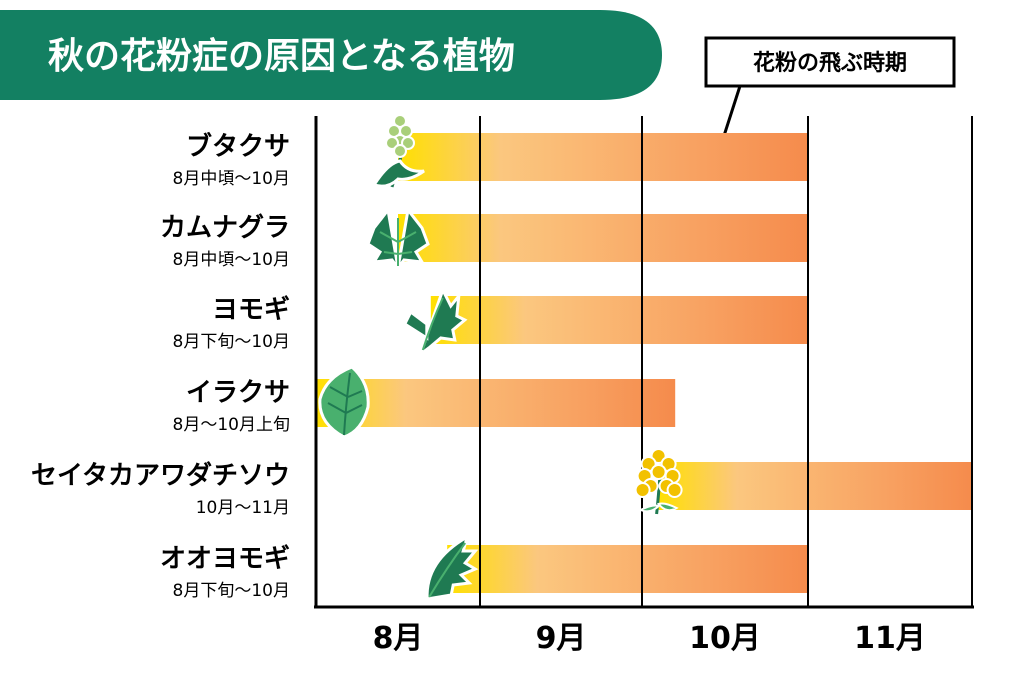 This screenshot has width=1024, height=683. Describe the element at coordinates (452, 567) in the screenshot. I see `large-mugwort-leaf-icon` at that location.